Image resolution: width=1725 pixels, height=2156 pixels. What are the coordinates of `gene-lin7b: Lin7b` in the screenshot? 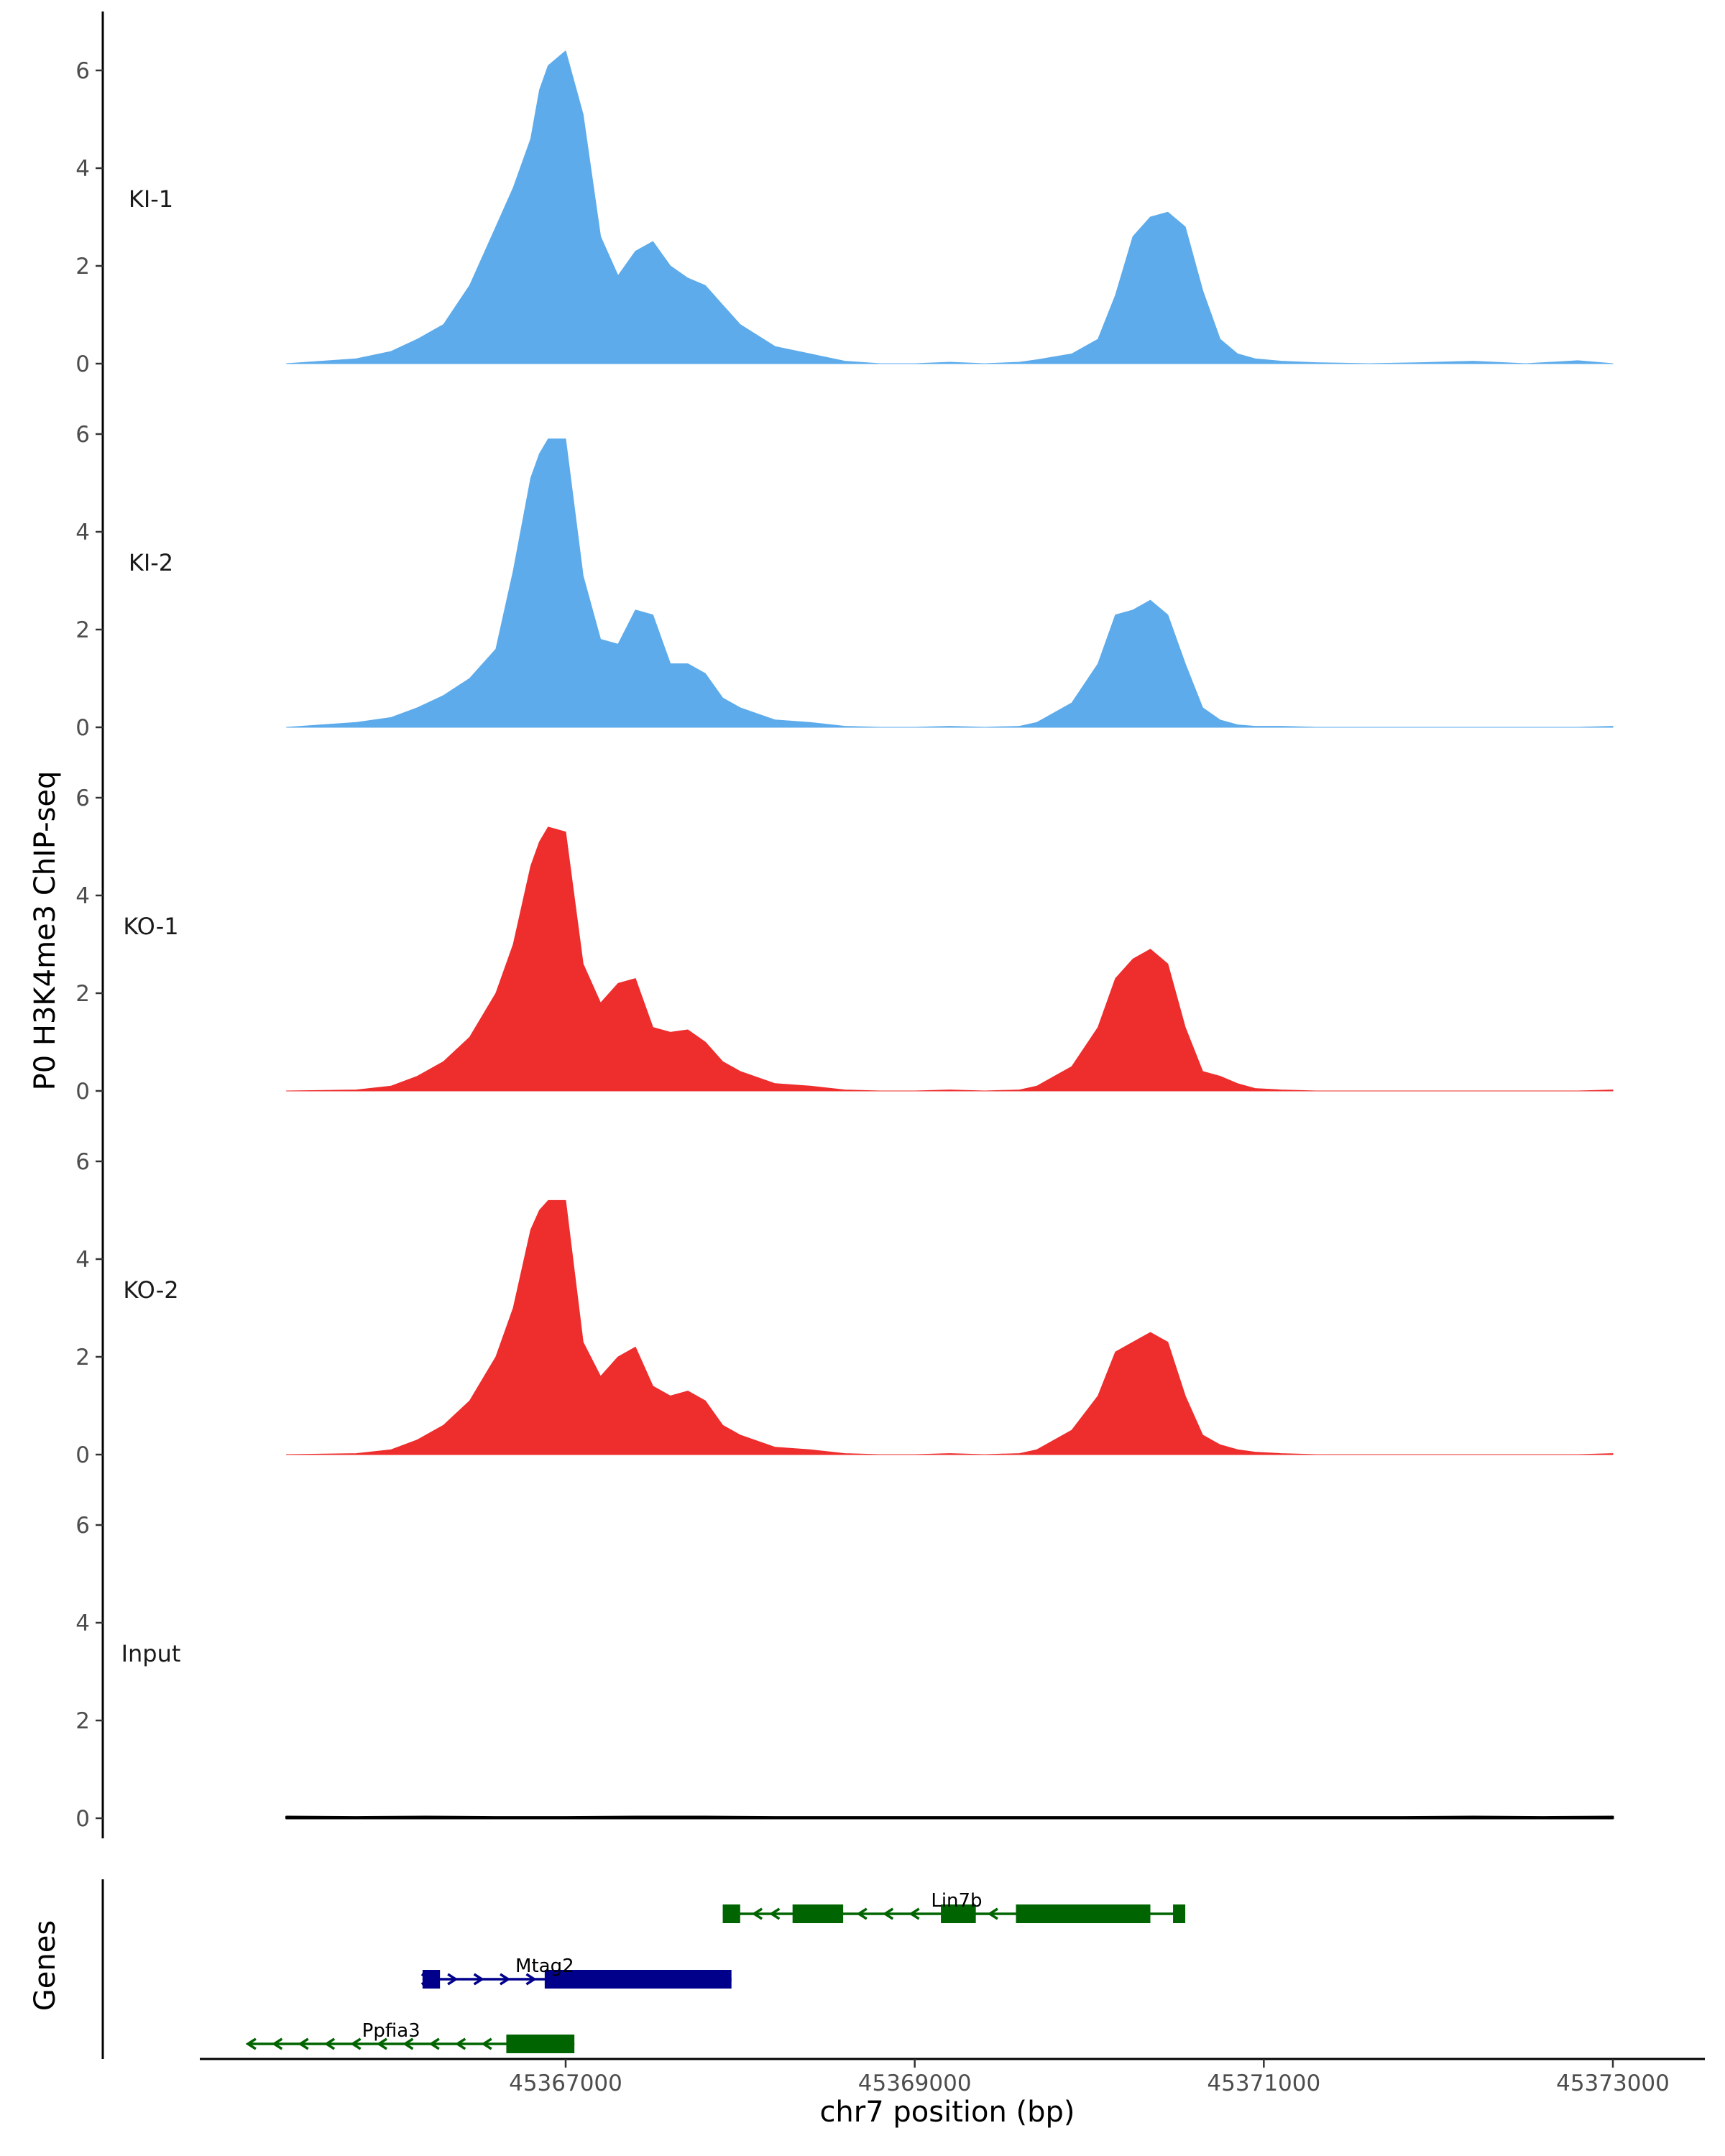 It's located at (954, 1906).